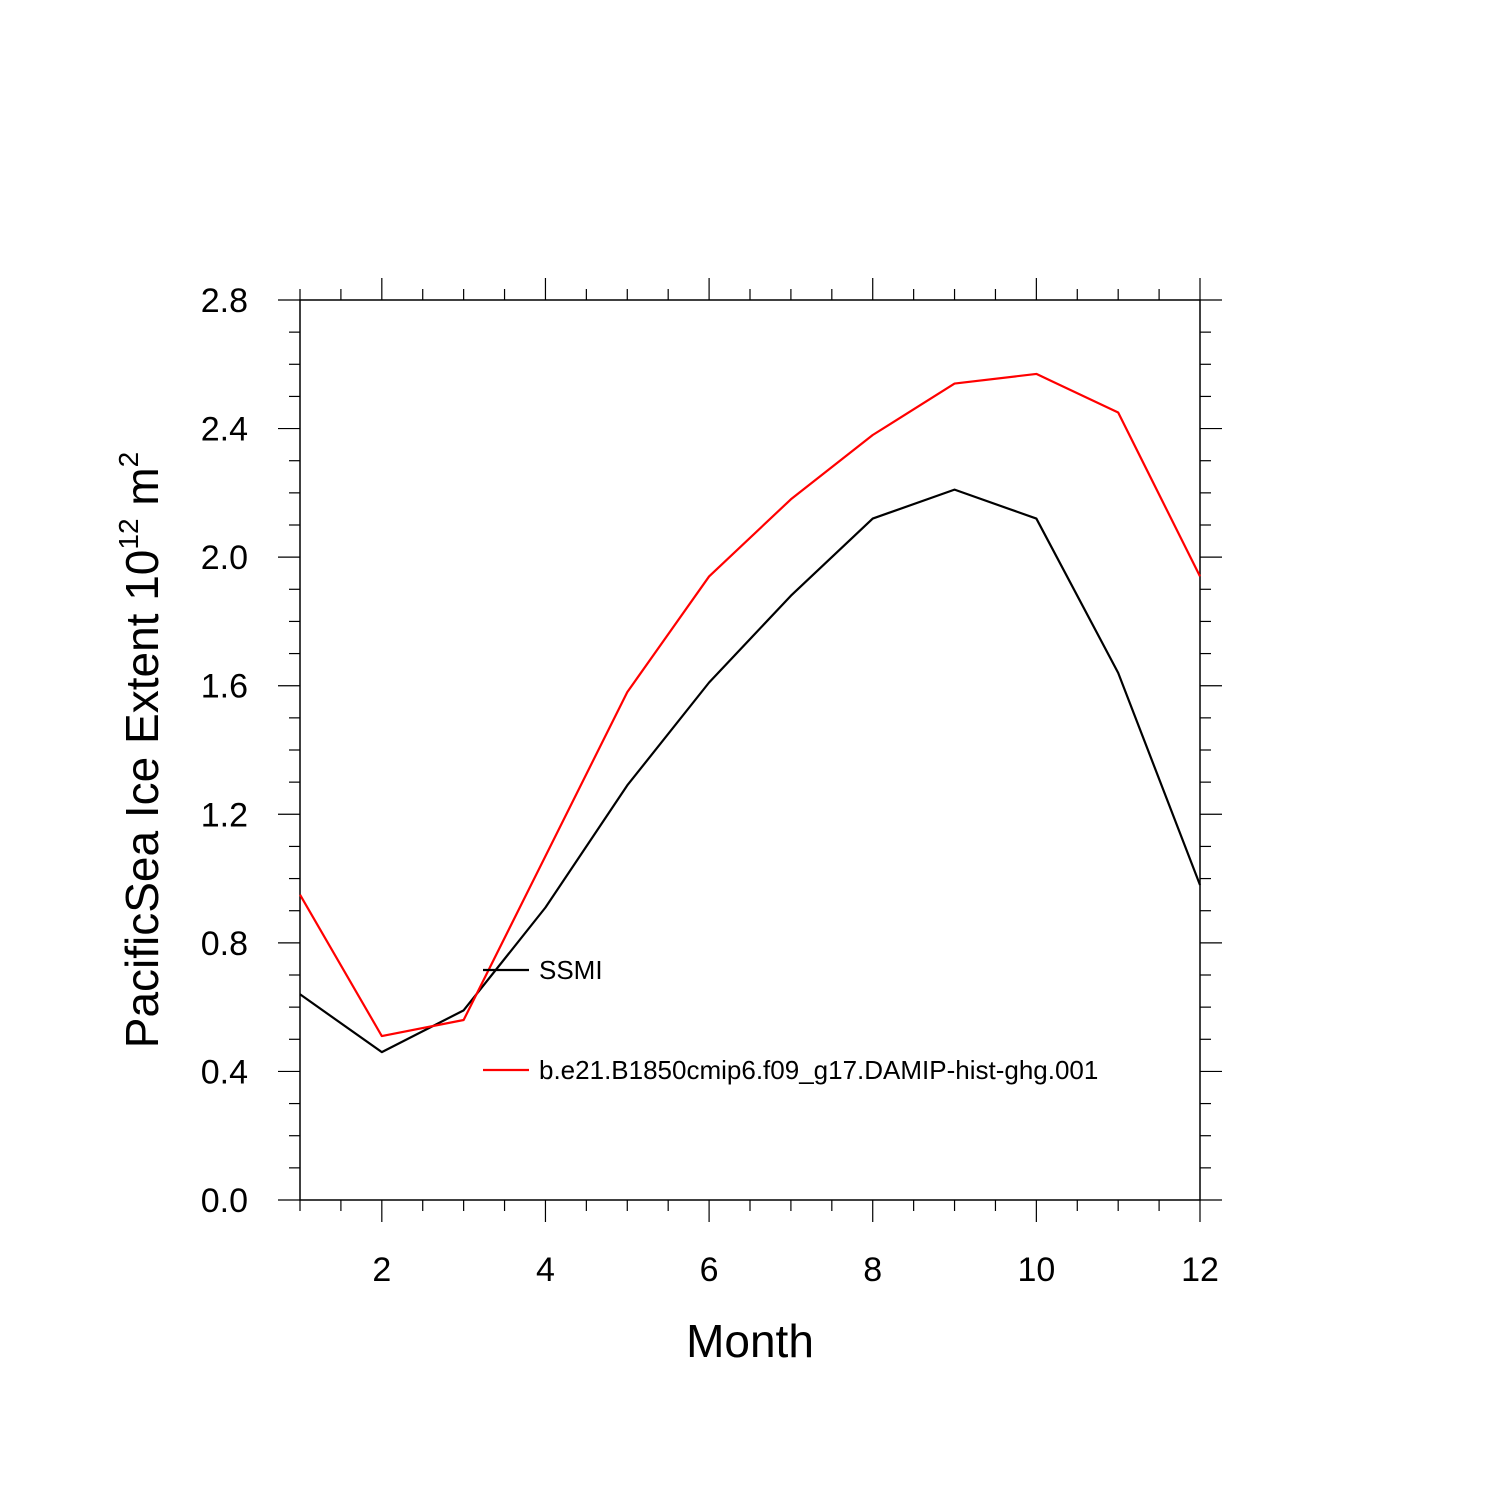  What do you see at coordinates (224, 558) in the screenshot?
I see `y-tick-label: 2.0` at bounding box center [224, 558].